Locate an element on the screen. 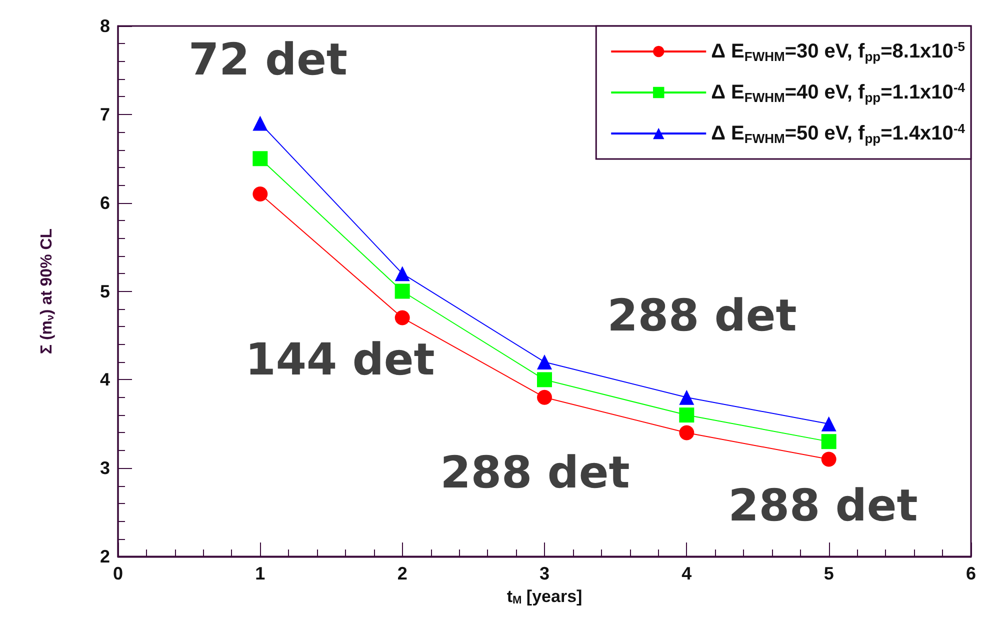 The height and width of the screenshot is (619, 987). annotation: 72 det is located at coordinates (268, 60).